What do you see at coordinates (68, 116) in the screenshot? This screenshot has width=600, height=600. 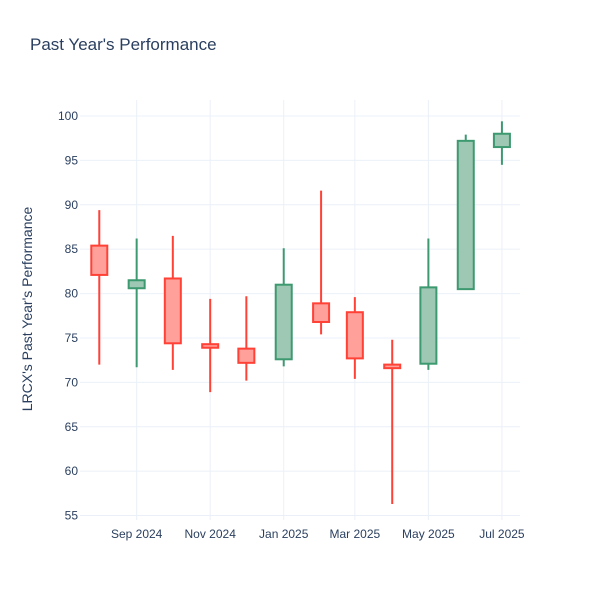 I see `y-tick-label: 100` at bounding box center [68, 116].